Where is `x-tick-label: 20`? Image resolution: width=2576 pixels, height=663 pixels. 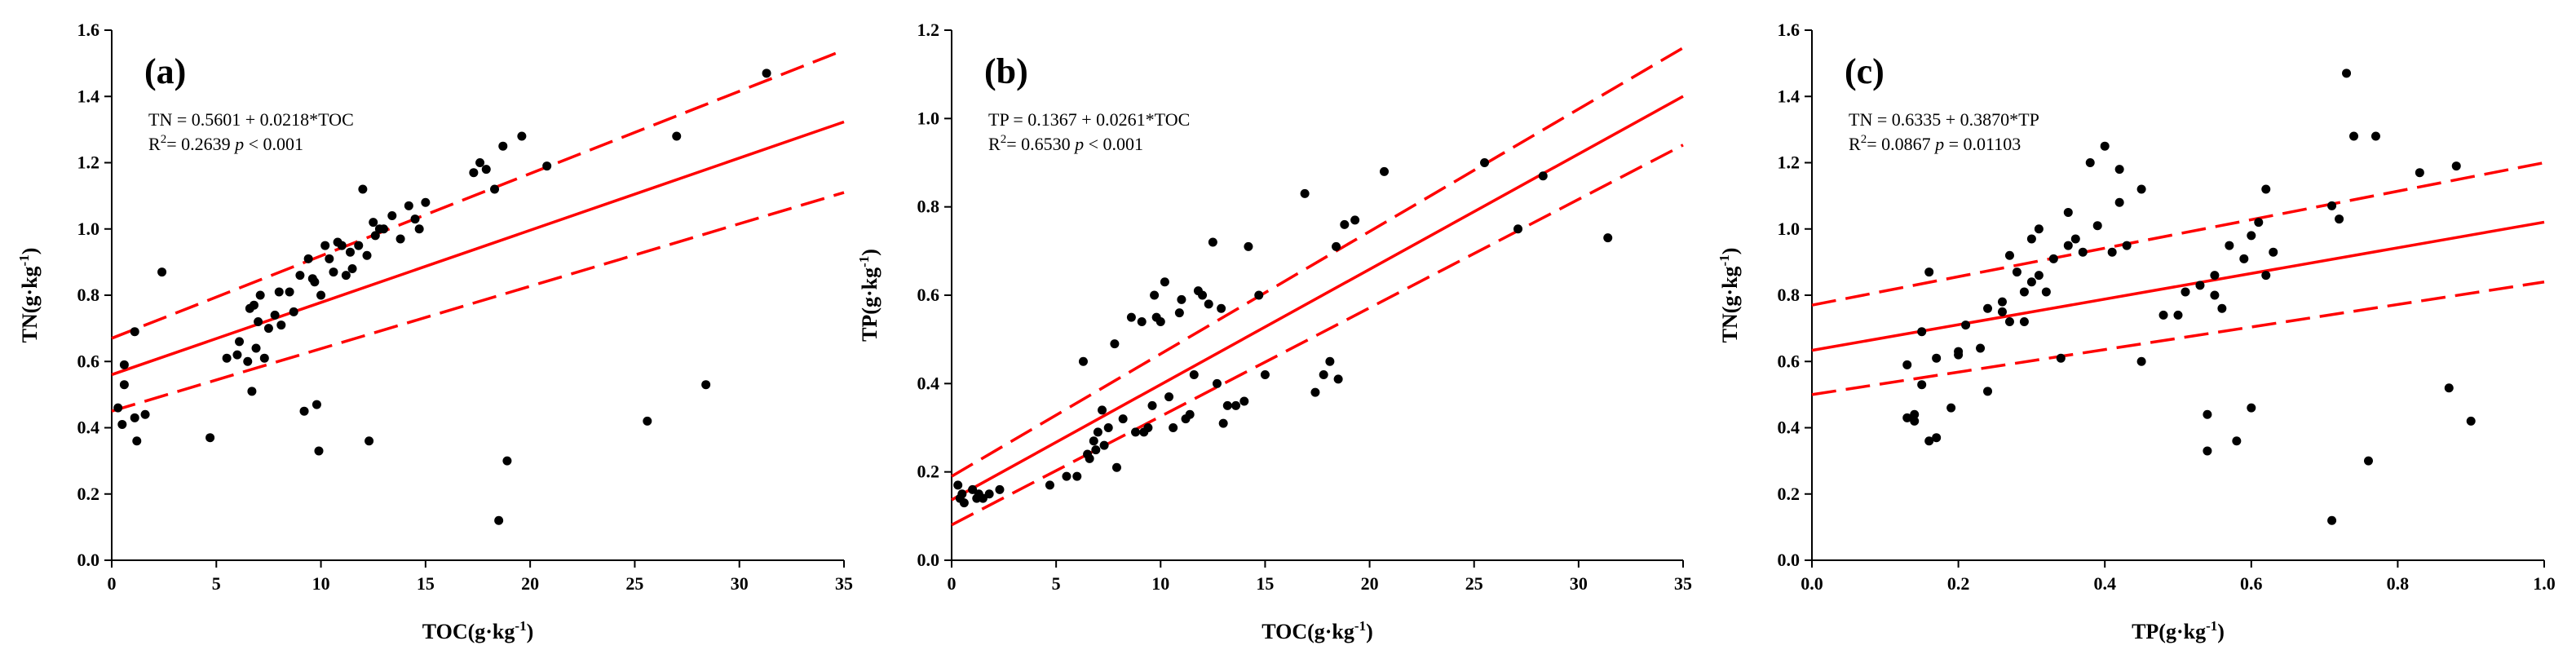 x-tick-label: 20 is located at coordinates (530, 583).